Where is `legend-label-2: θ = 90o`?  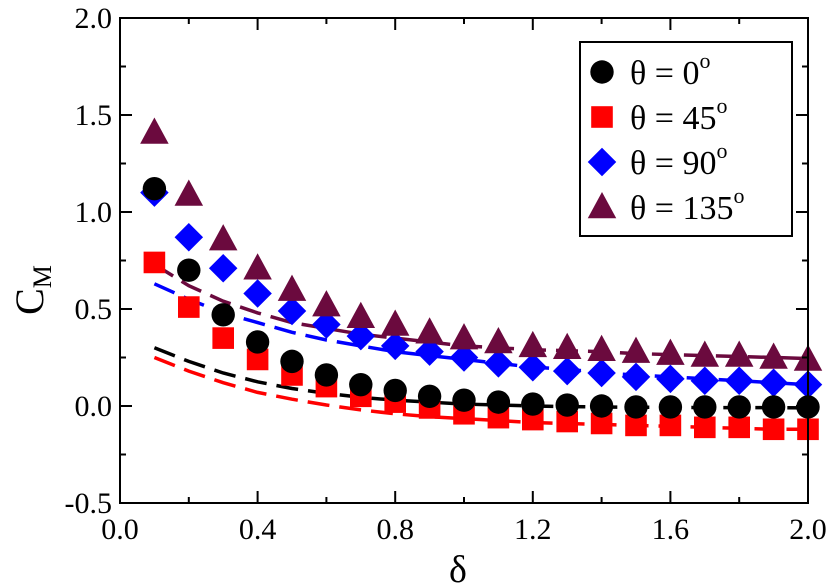 legend-label-2: θ = 90o is located at coordinates (678, 160).